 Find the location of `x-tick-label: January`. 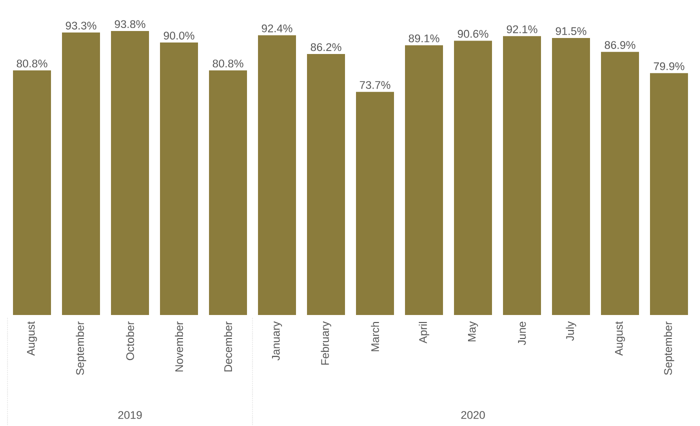

x-tick-label: January is located at coordinates (277, 340).